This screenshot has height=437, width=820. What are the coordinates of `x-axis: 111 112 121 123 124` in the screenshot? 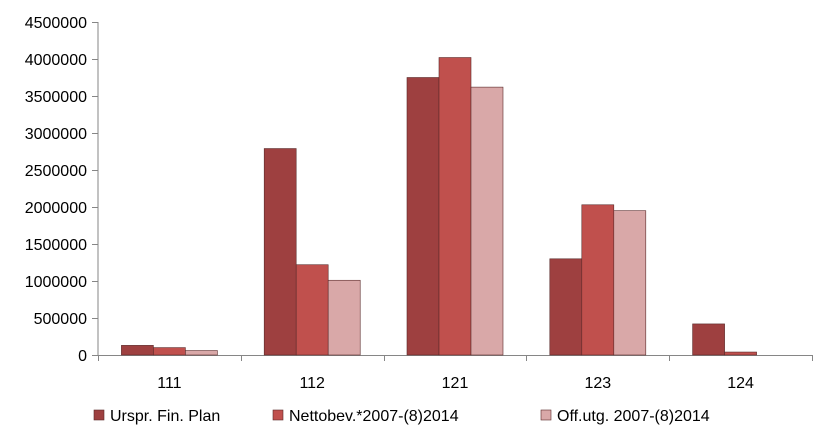 It's located at (455, 373).